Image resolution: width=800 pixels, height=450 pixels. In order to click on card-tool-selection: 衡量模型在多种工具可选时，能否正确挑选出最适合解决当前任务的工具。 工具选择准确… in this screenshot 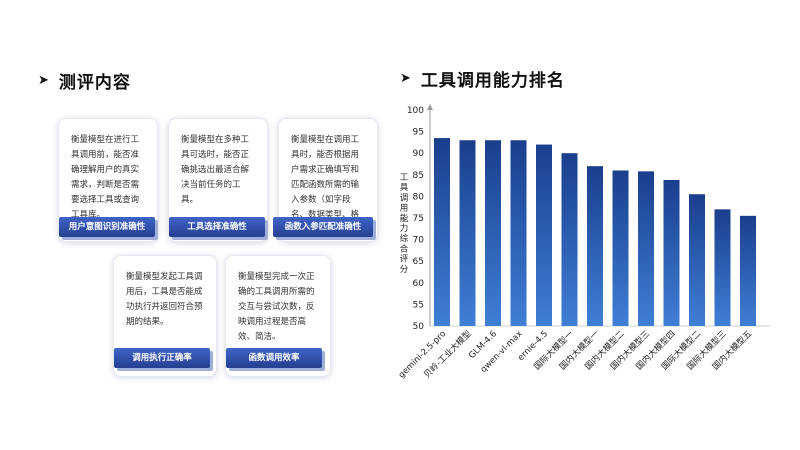, I will do `click(218, 180)`.